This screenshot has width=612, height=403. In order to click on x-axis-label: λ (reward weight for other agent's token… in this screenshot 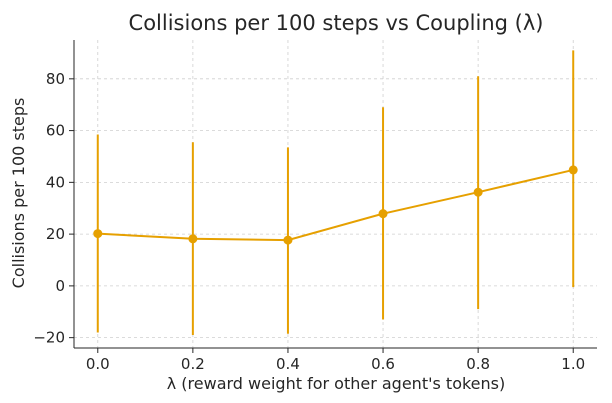, I will do `click(336, 383)`.